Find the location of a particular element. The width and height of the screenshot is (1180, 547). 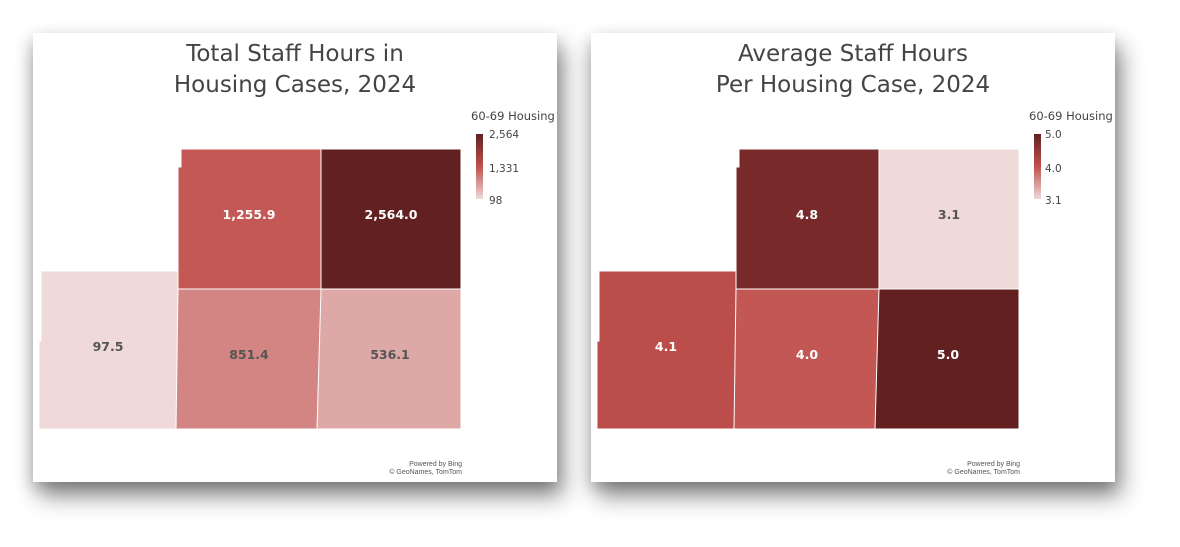

region-value-label: 536.1 is located at coordinates (390, 354).